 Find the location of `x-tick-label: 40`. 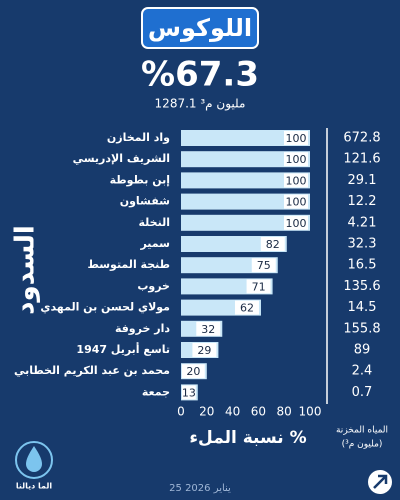

x-tick-label: 40 is located at coordinates (232, 412).